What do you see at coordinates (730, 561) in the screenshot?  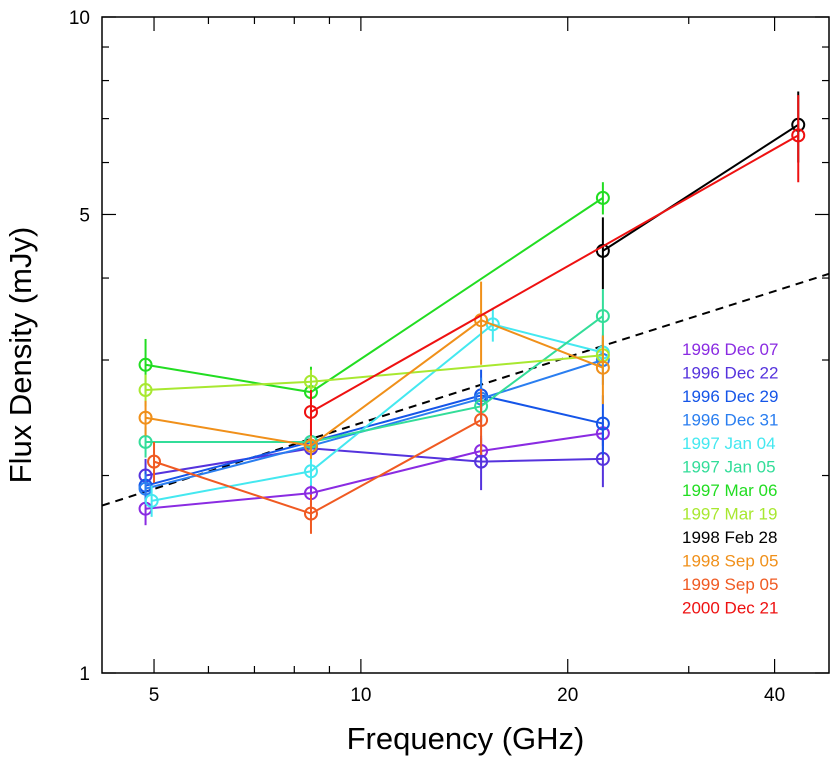 I see `legend-entry: 1998 Sep 05` at bounding box center [730, 561].